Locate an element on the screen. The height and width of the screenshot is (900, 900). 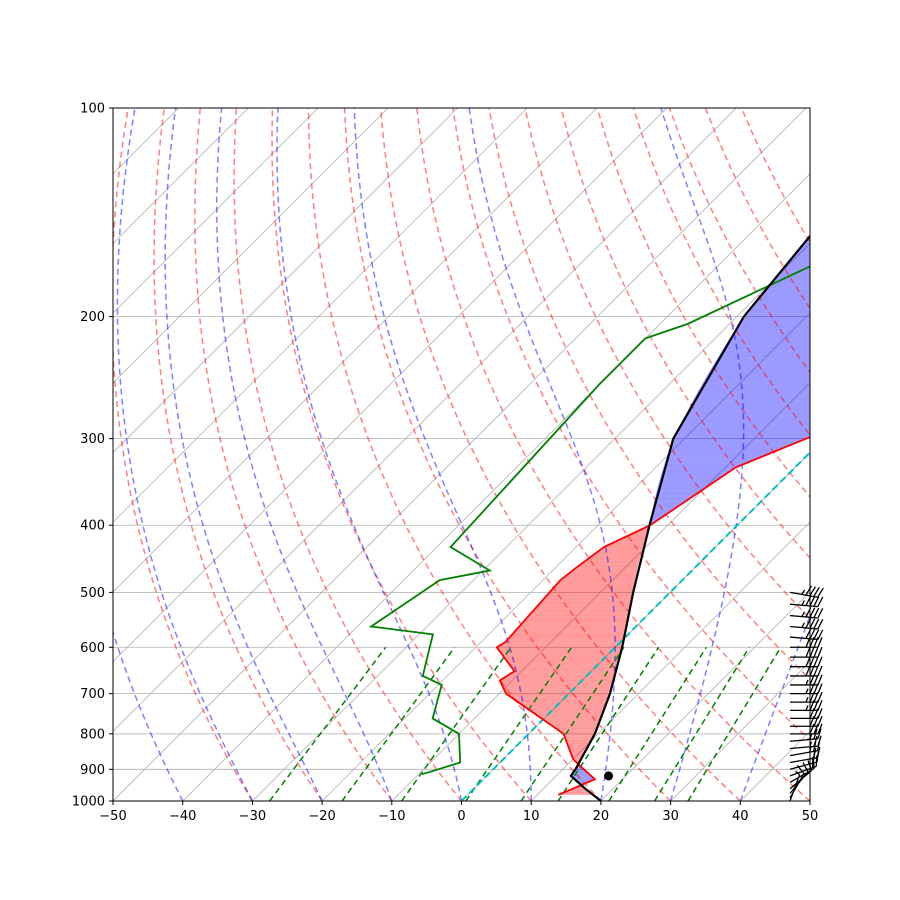
y-tick-label: 400 is located at coordinates (92, 526).